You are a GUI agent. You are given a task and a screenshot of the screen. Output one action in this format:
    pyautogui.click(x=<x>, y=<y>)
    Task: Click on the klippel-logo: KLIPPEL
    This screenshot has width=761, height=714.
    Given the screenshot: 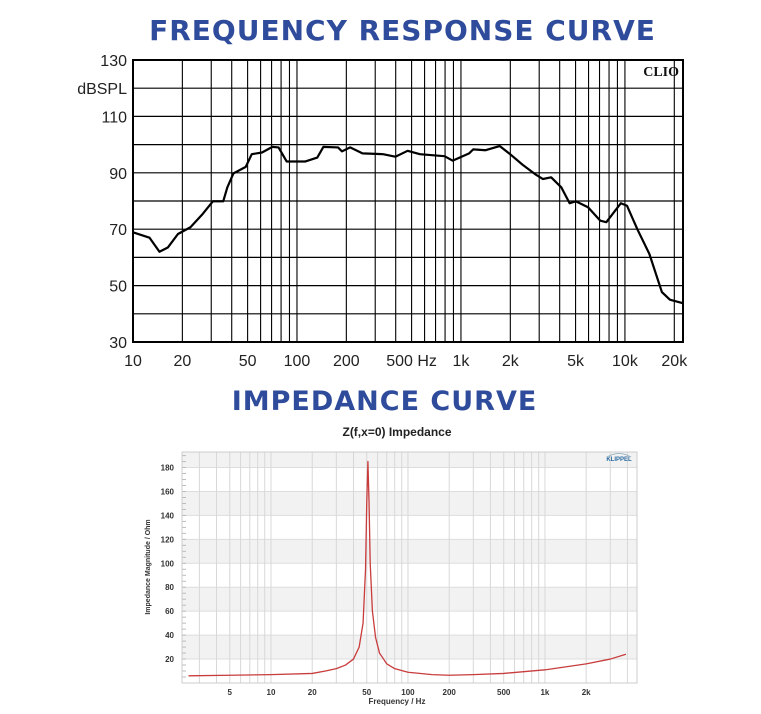 What is the action you would take?
    pyautogui.click(x=619, y=460)
    